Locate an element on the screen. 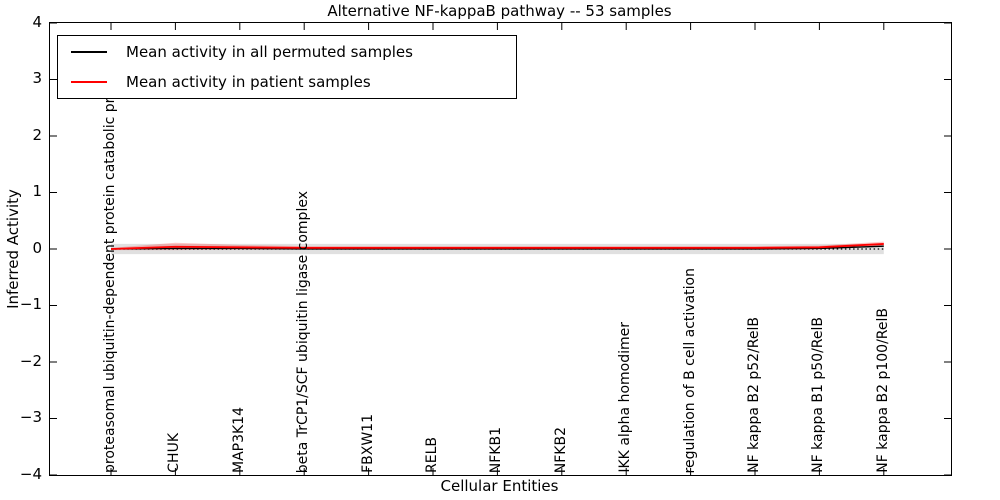 The height and width of the screenshot is (500, 1000). y-tick-label: −1 is located at coordinates (30, 304).